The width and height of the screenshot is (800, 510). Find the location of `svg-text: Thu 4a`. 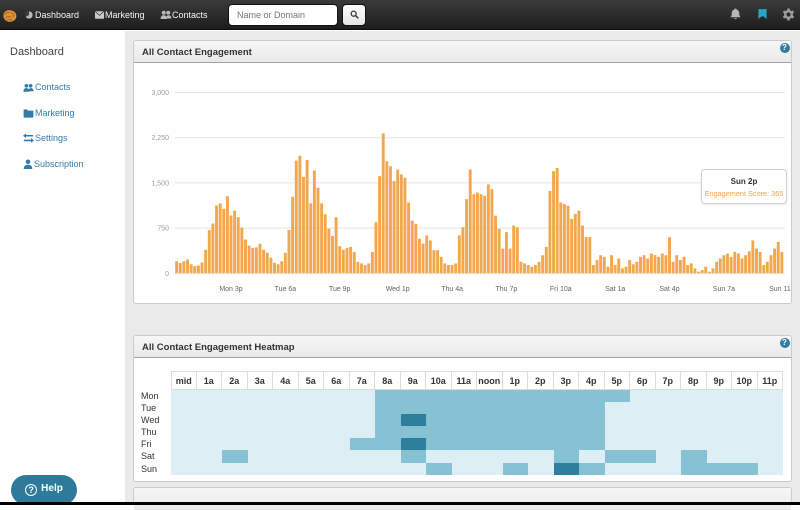

svg-text: Thu 4a is located at coordinates (452, 289).